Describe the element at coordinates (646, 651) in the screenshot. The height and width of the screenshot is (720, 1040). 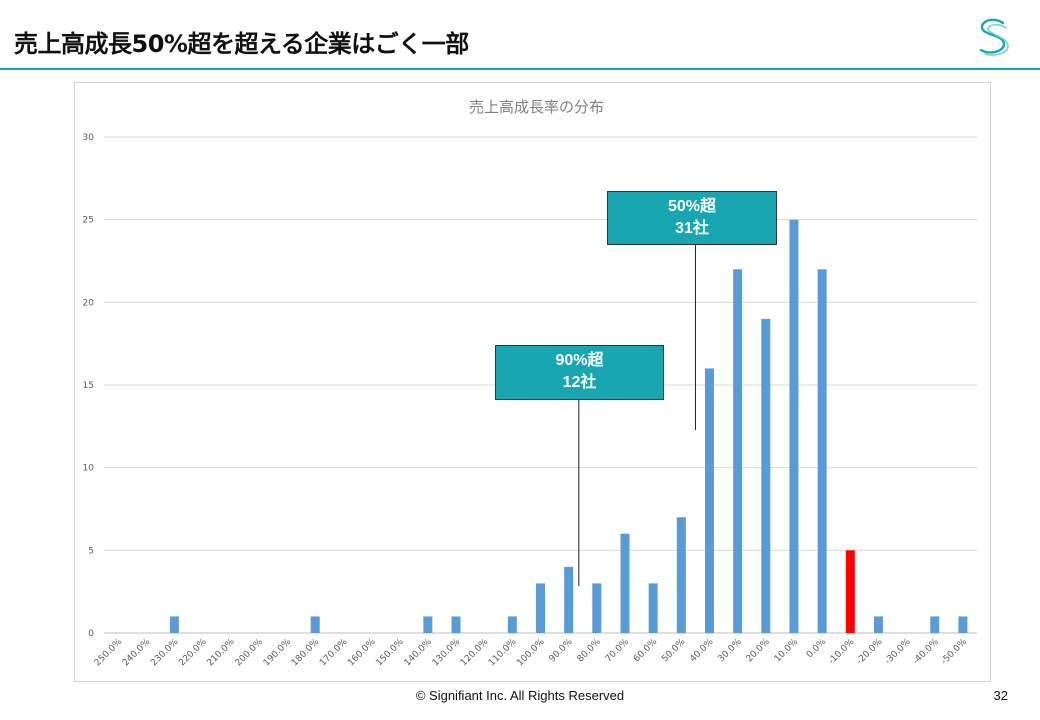
I see `x-tick-label: 60.0%` at that location.